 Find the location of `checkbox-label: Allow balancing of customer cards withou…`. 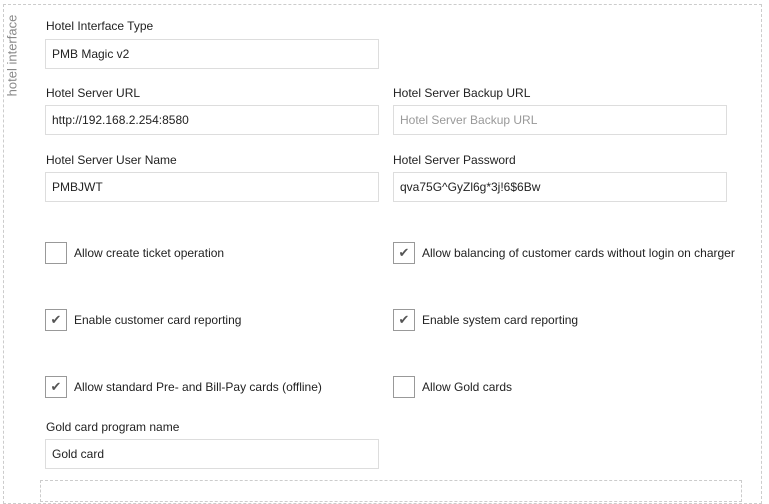

checkbox-label: Allow balancing of customer cards withou… is located at coordinates (578, 253).